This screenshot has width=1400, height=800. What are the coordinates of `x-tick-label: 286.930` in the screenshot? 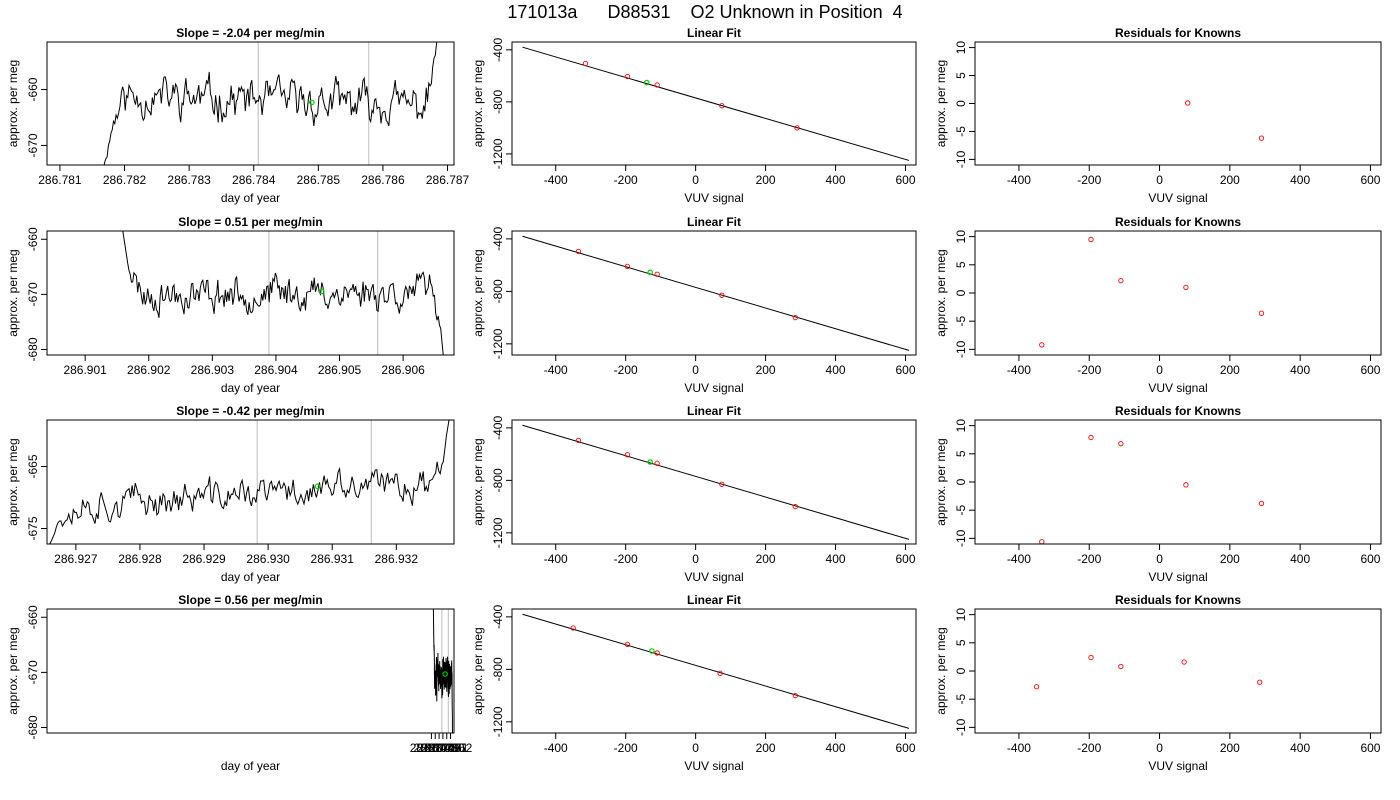 It's located at (268, 559).